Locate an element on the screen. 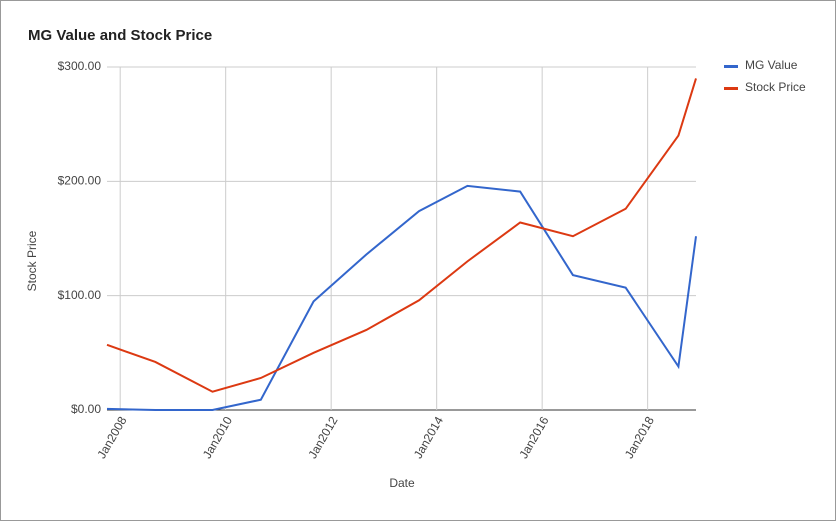 Image resolution: width=836 pixels, height=527 pixels. legend-label: Stock Price is located at coordinates (775, 87).